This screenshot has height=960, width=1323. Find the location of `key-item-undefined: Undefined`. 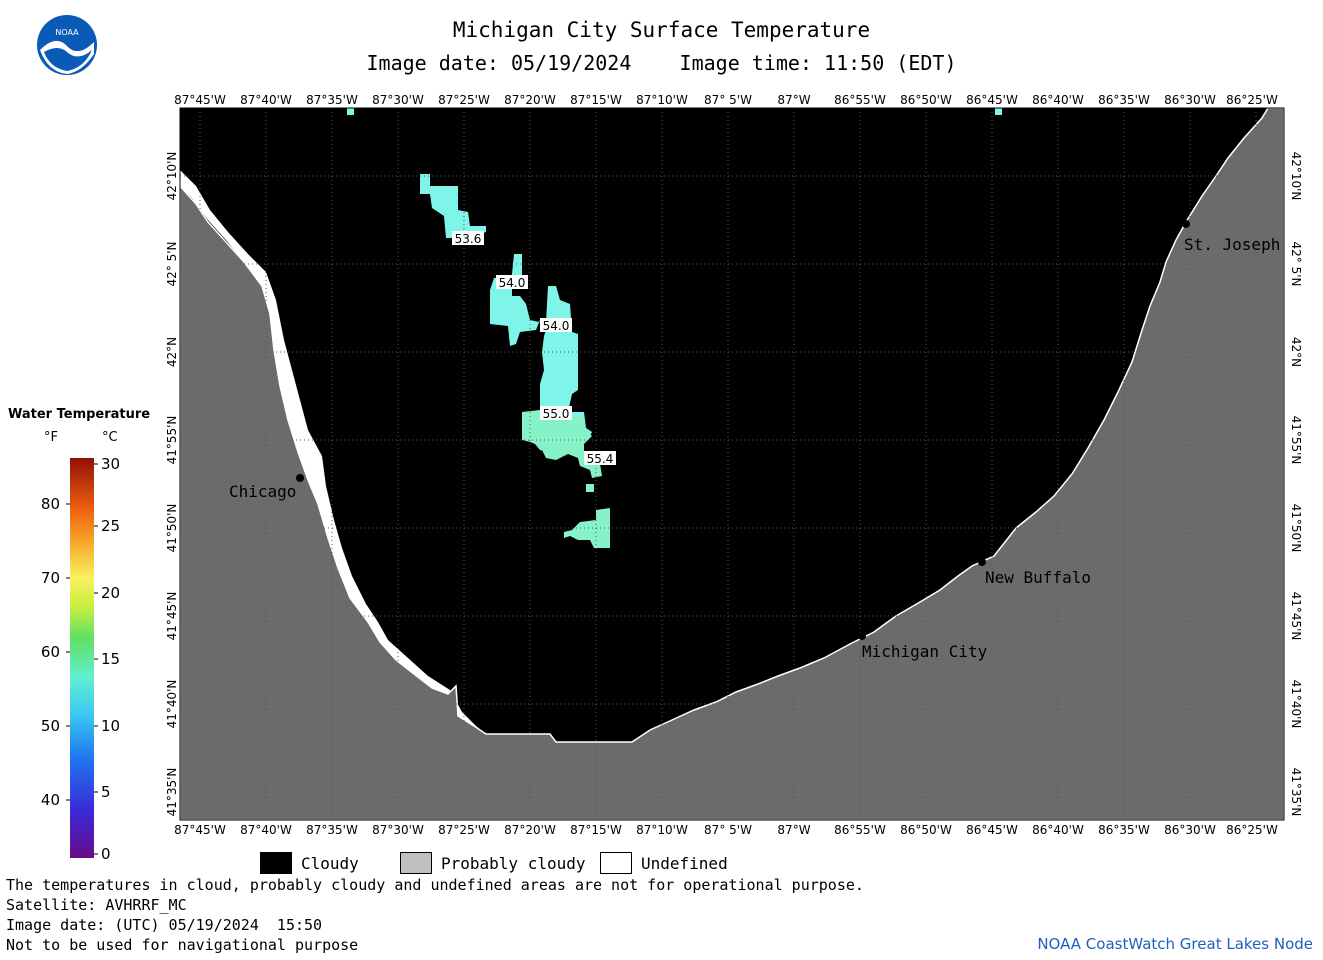

key-item-undefined: Undefined is located at coordinates (664, 863).